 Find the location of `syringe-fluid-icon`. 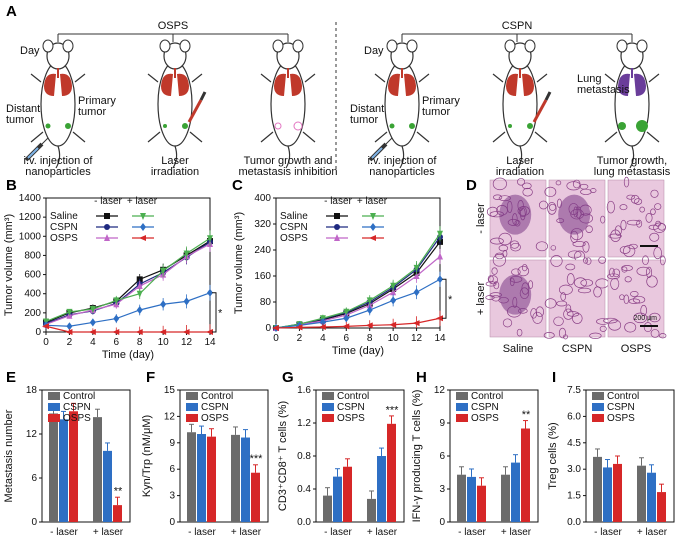

syringe-fluid-icon is located at coordinates (377, 153).